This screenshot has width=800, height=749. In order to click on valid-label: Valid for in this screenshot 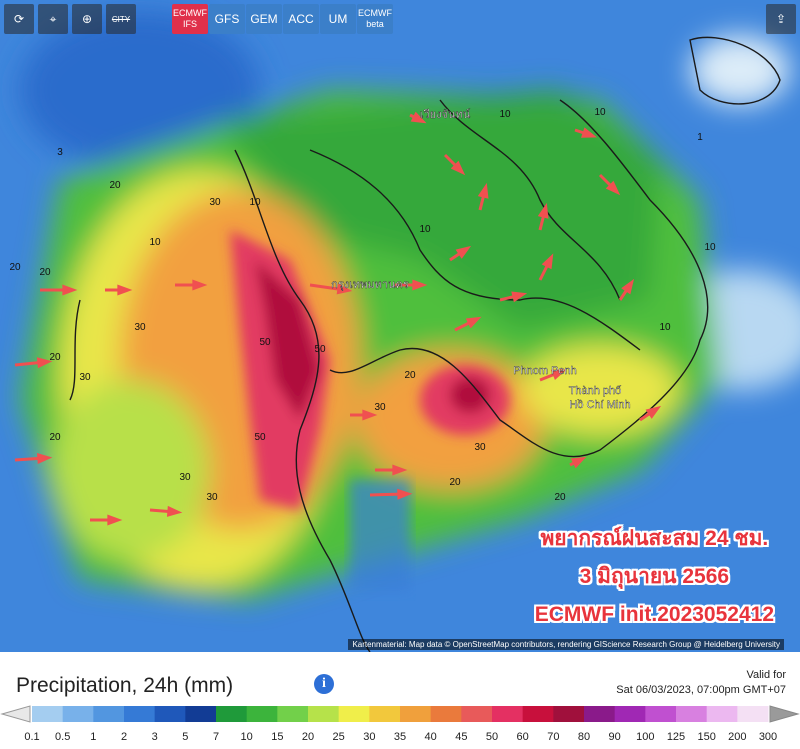, I will do `click(766, 675)`.